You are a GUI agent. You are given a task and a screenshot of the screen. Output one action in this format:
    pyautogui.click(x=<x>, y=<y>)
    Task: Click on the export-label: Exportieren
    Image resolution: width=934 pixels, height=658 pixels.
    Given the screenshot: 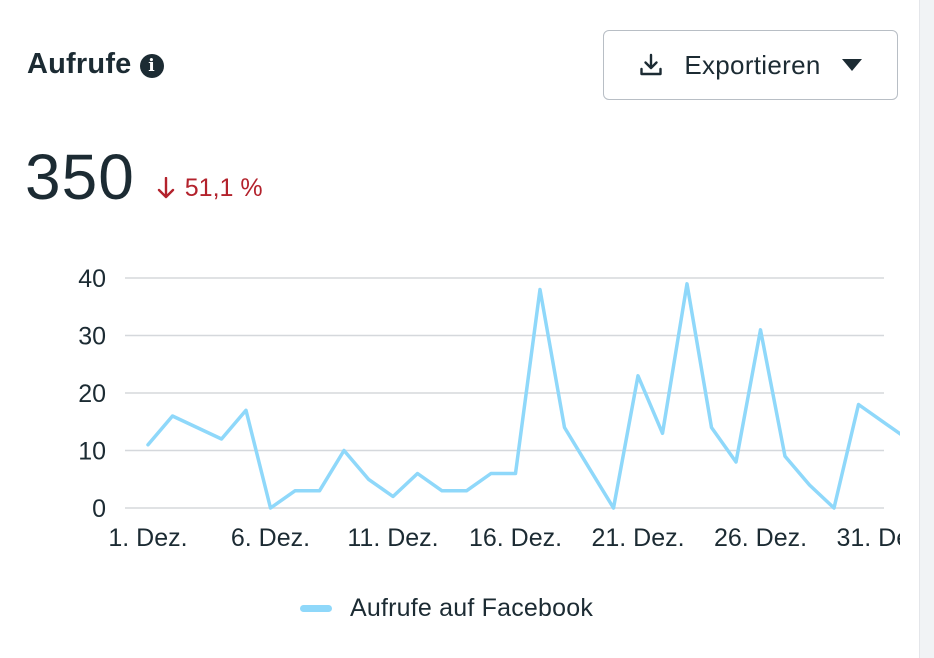 What is the action you would take?
    pyautogui.click(x=752, y=64)
    